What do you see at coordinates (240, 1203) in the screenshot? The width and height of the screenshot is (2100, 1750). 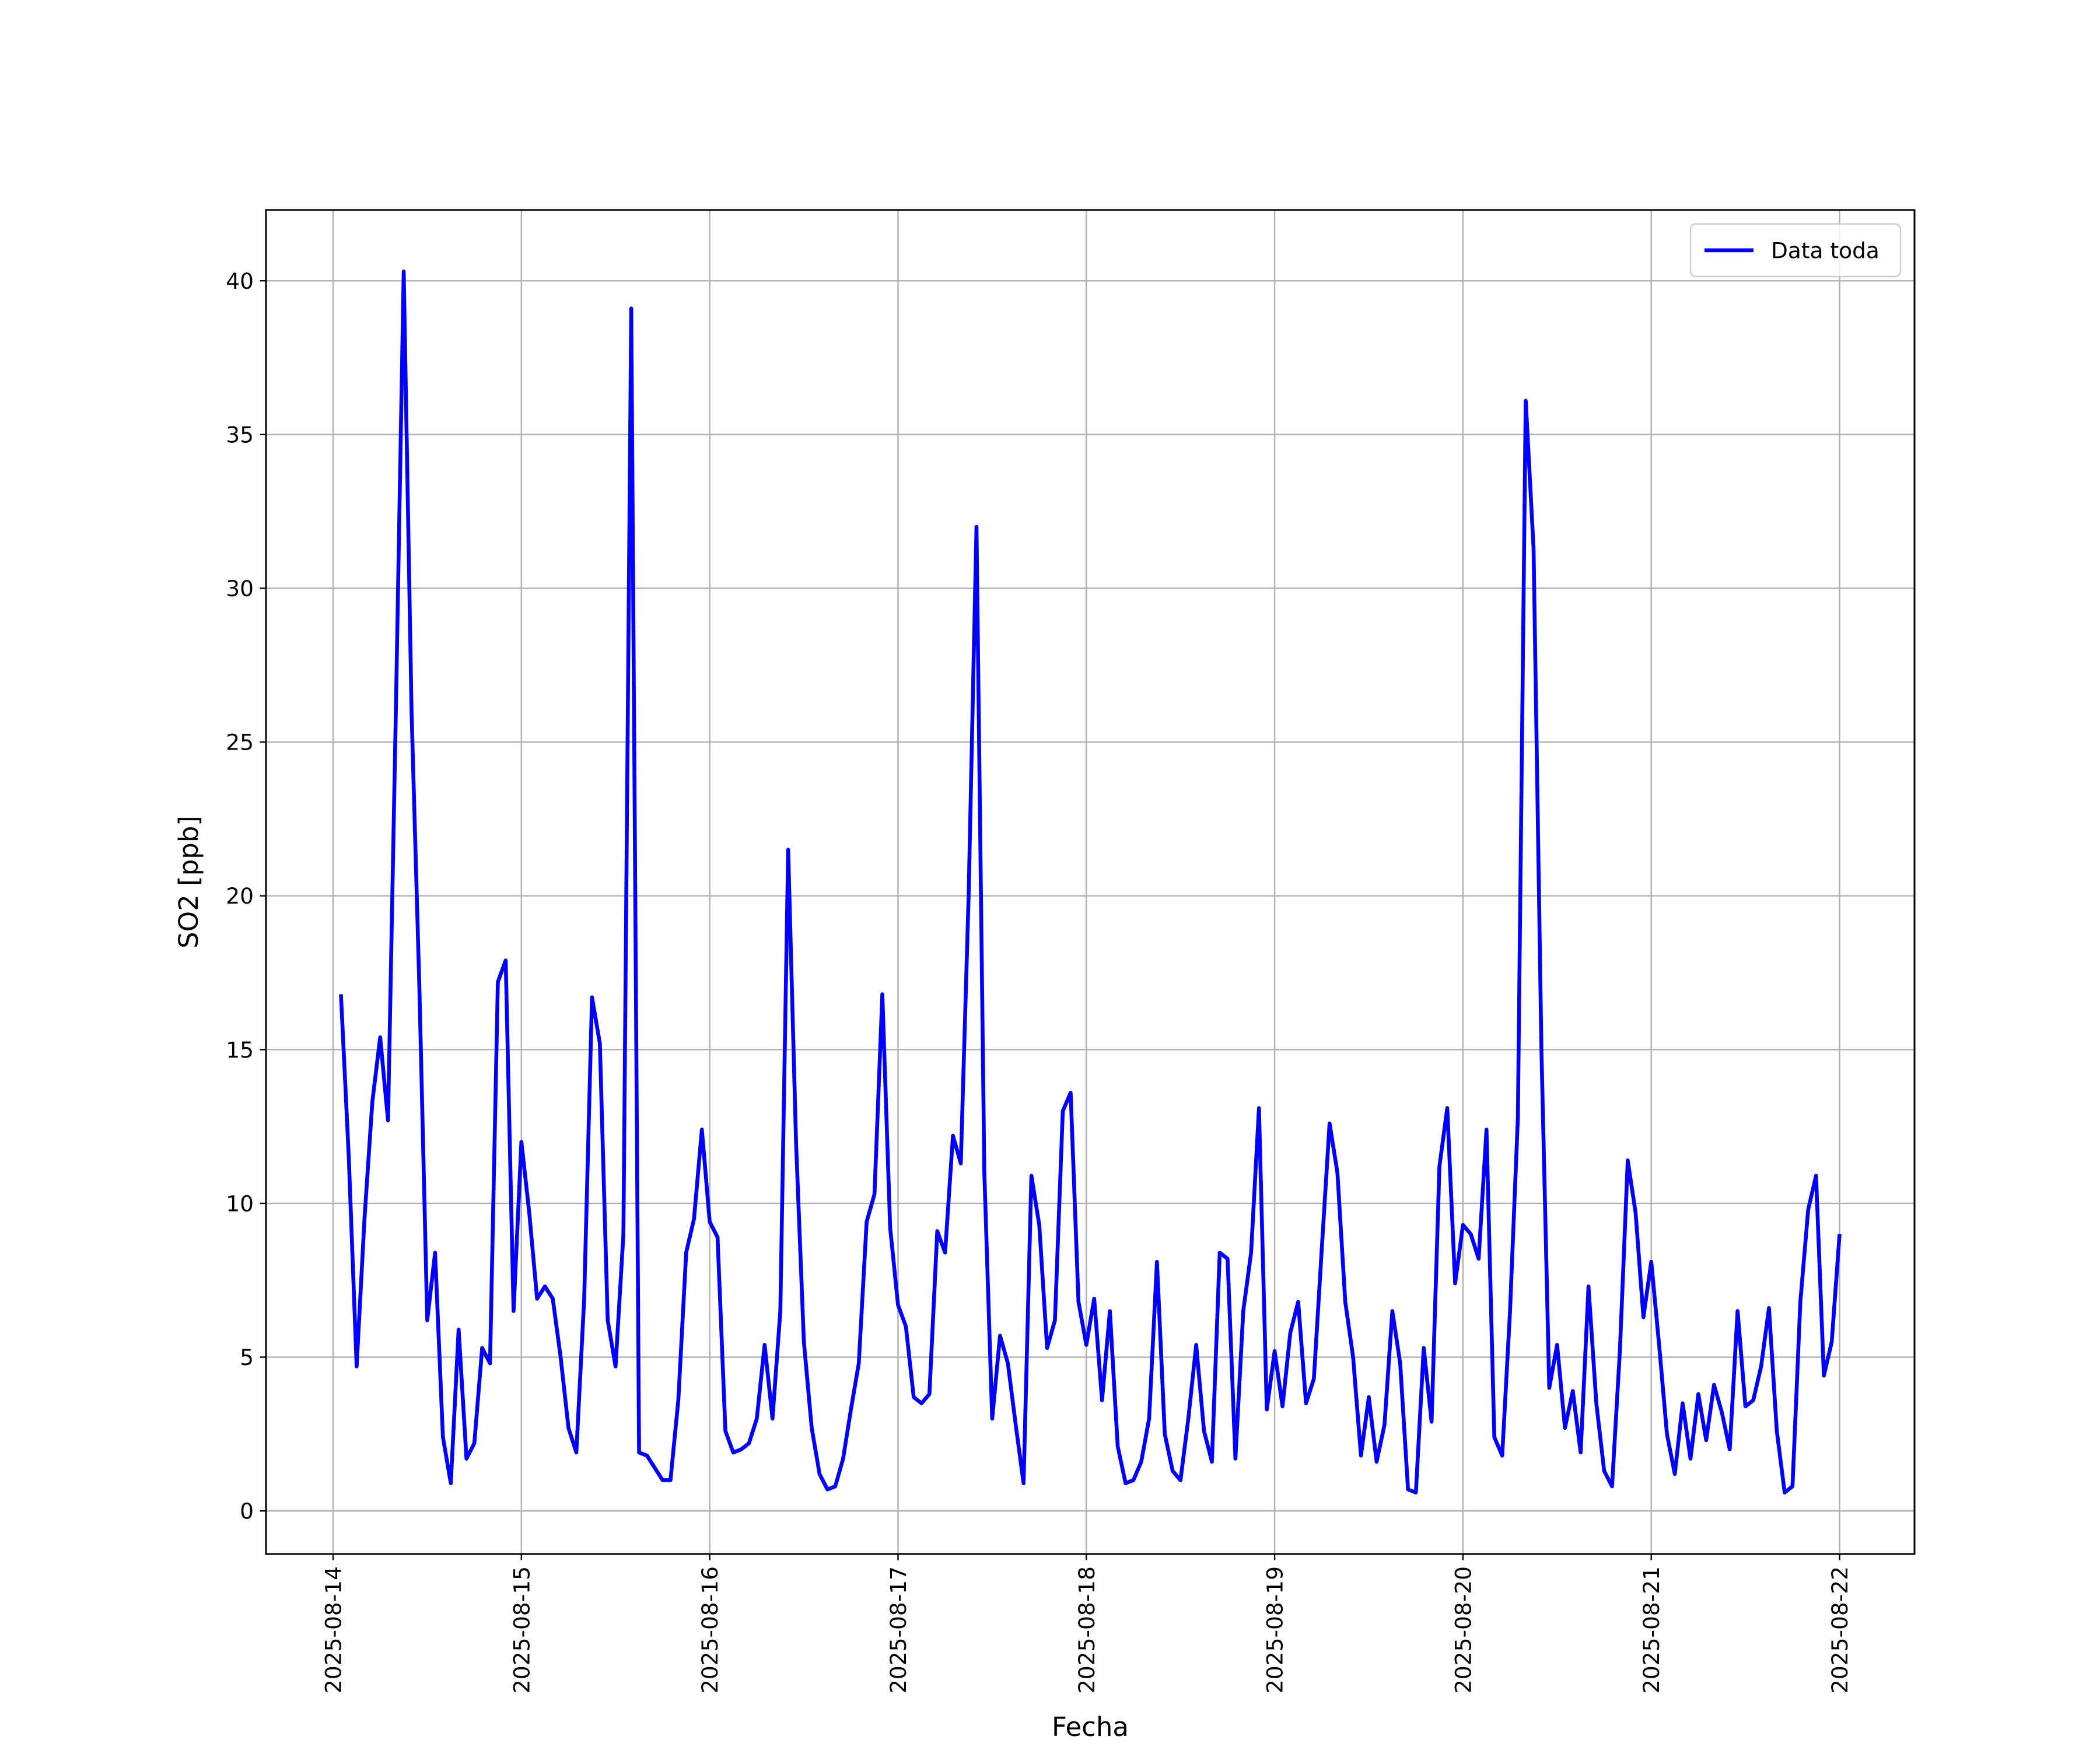 I see `y-tick-label: 10` at bounding box center [240, 1203].